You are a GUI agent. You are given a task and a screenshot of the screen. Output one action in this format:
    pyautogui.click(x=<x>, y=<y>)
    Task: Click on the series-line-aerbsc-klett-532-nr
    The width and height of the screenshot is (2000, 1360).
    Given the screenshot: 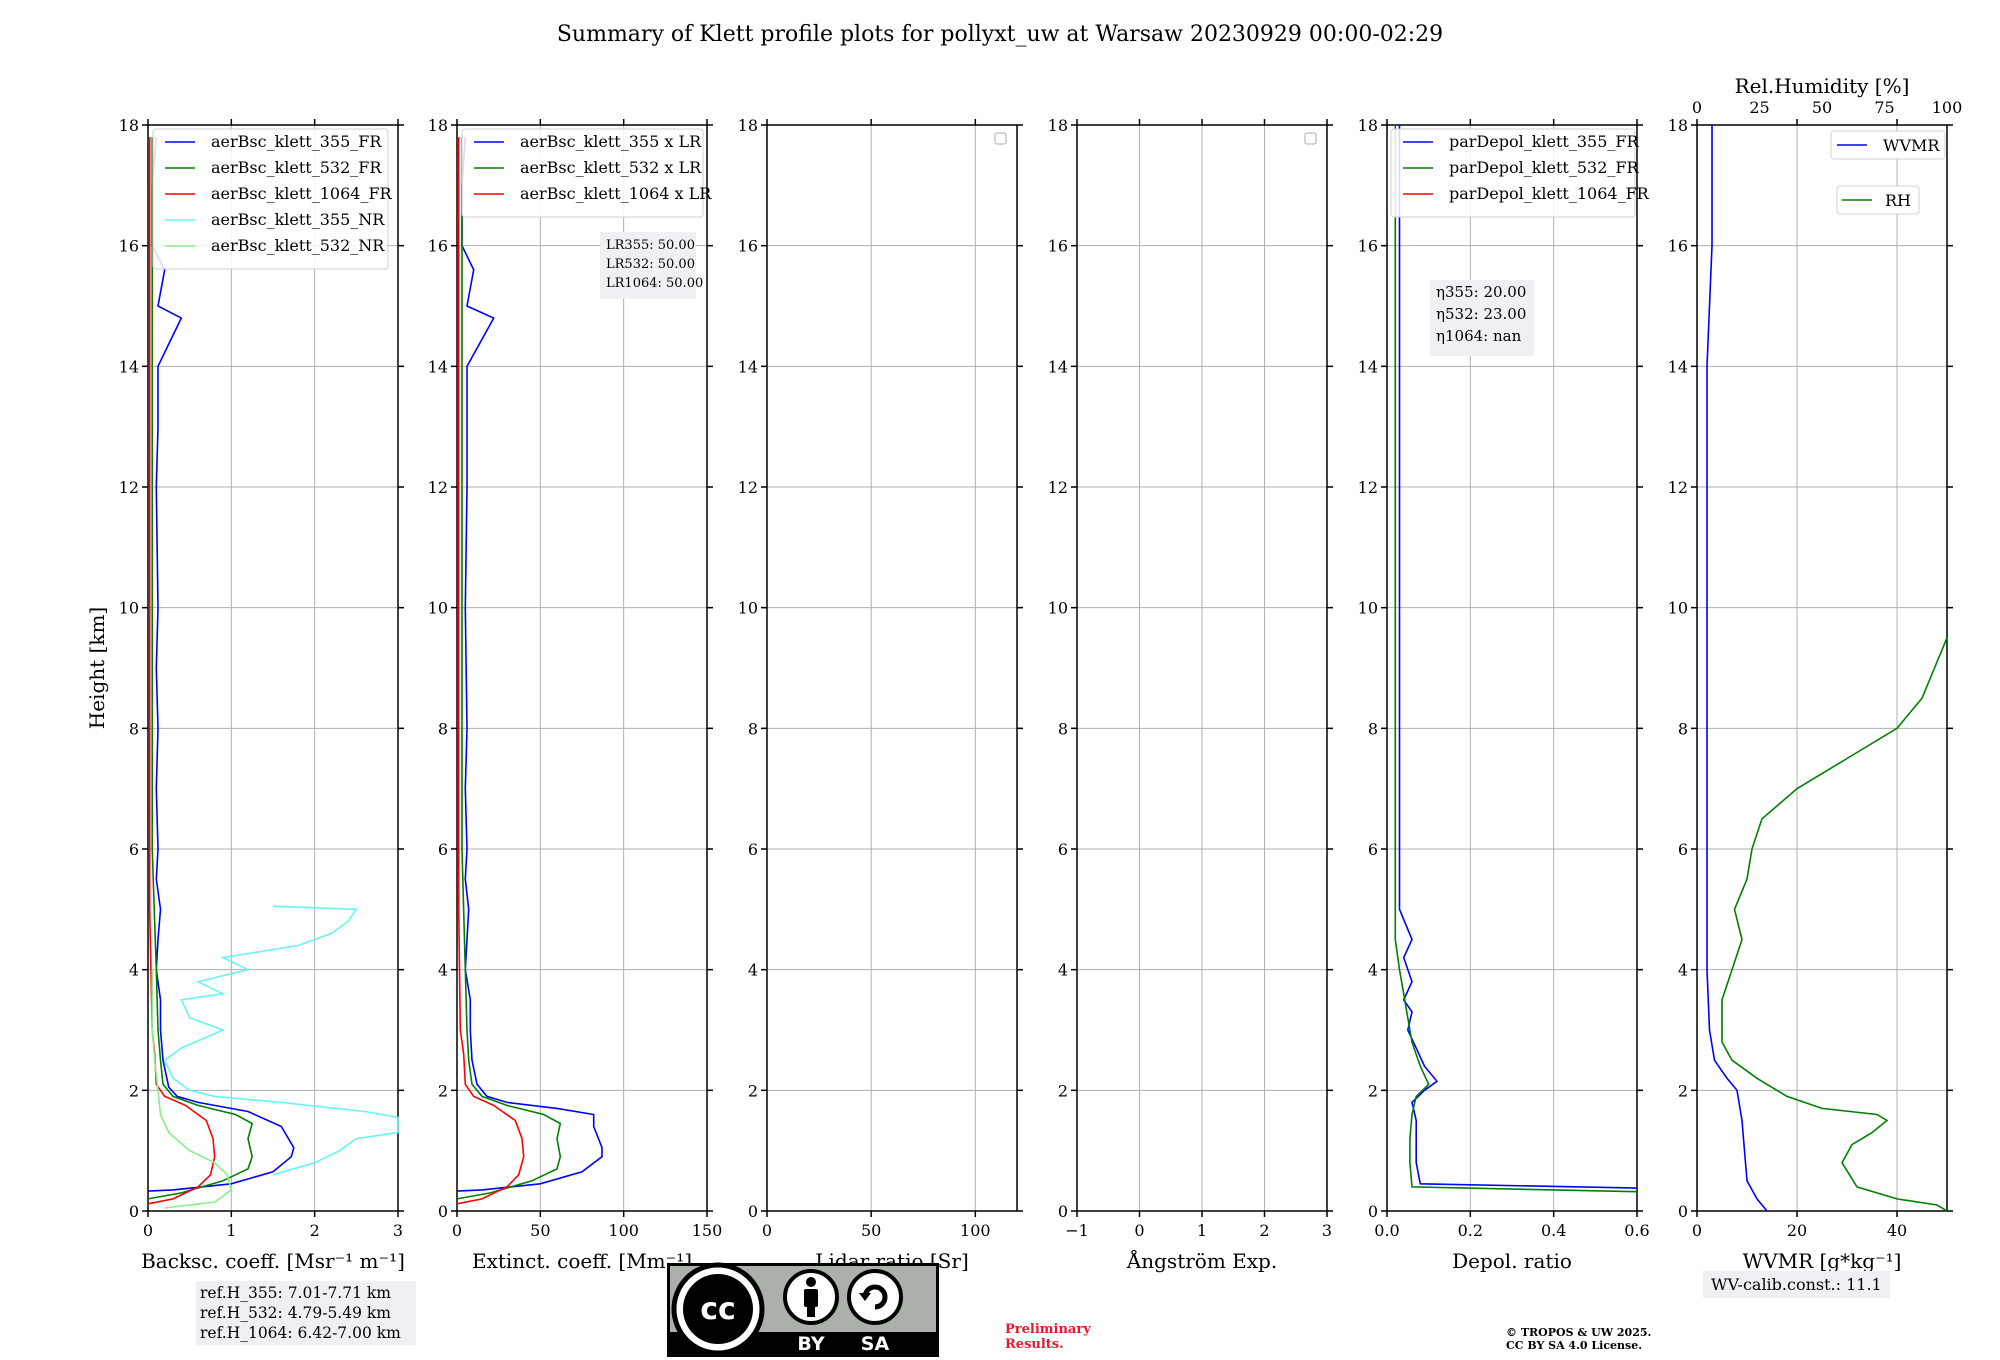 What is the action you would take?
    pyautogui.click(x=192, y=1089)
    